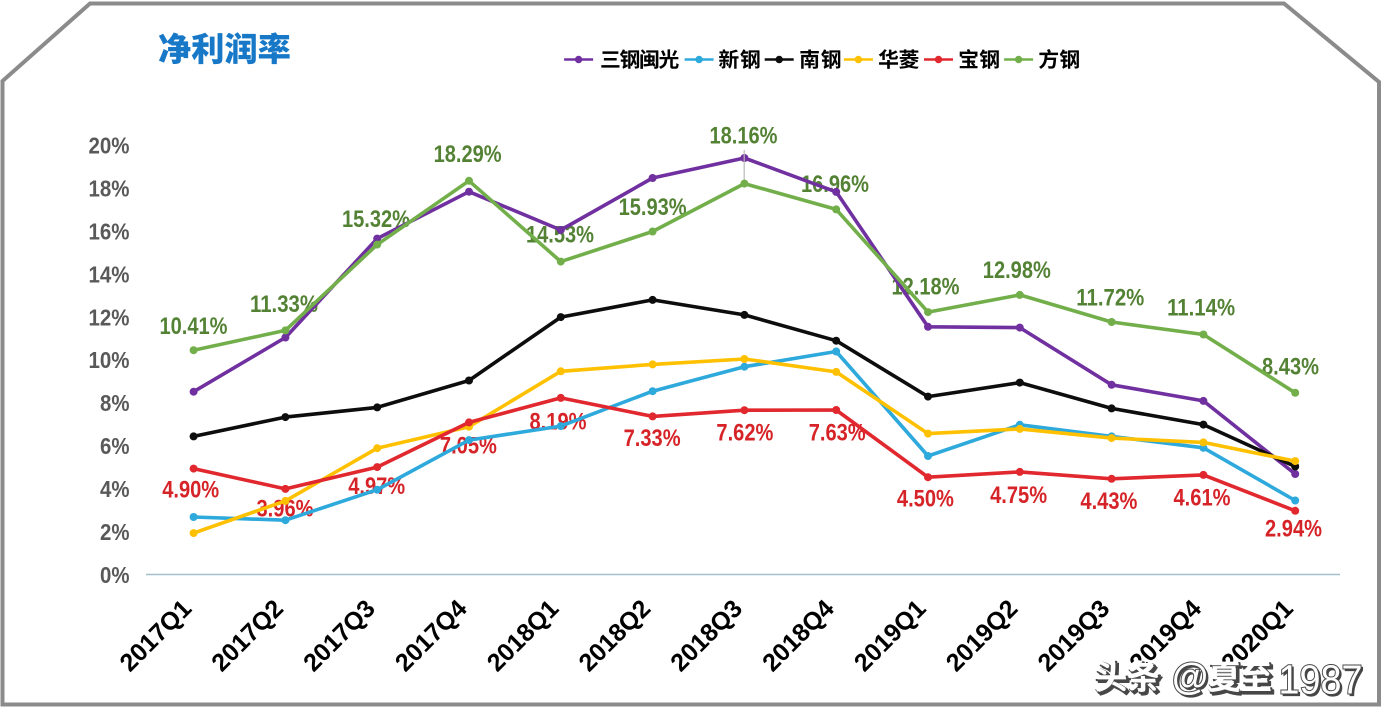  Describe the element at coordinates (109, 146) in the screenshot. I see `svg-text: 20%` at that location.